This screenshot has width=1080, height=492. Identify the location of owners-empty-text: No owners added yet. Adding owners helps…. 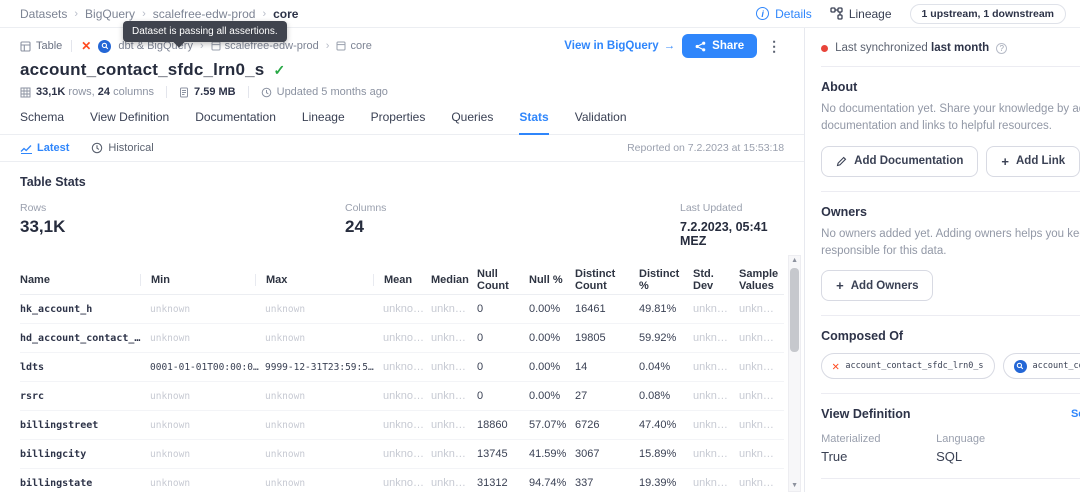
(950, 242).